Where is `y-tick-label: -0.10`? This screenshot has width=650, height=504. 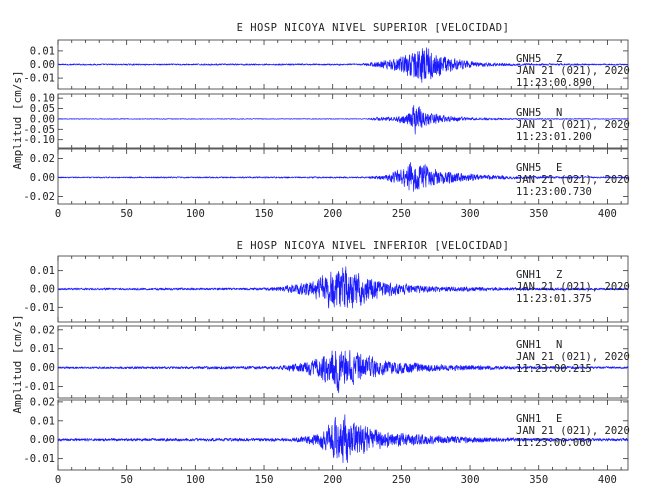
y-tick-label: -0.10 is located at coordinates (39, 140).